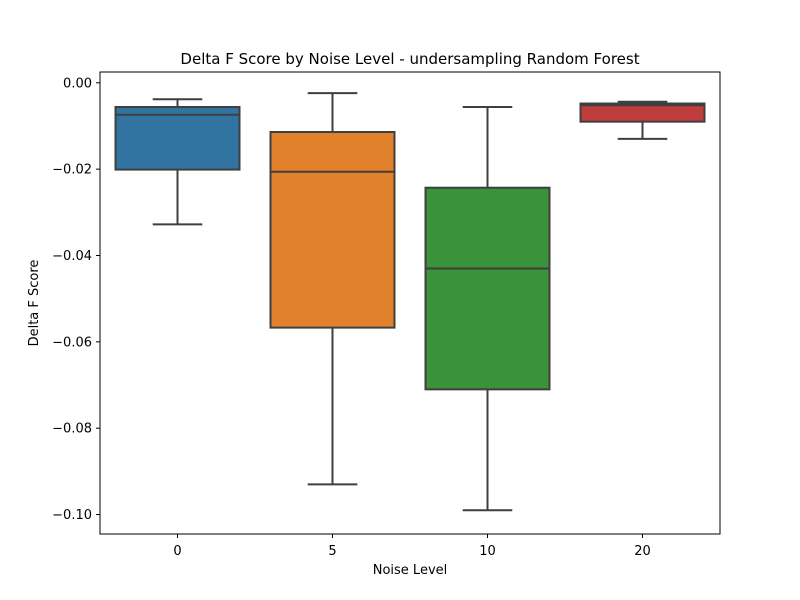 The height and width of the screenshot is (600, 800). I want to click on x-axis: 0 5 10 20, so click(412, 546).